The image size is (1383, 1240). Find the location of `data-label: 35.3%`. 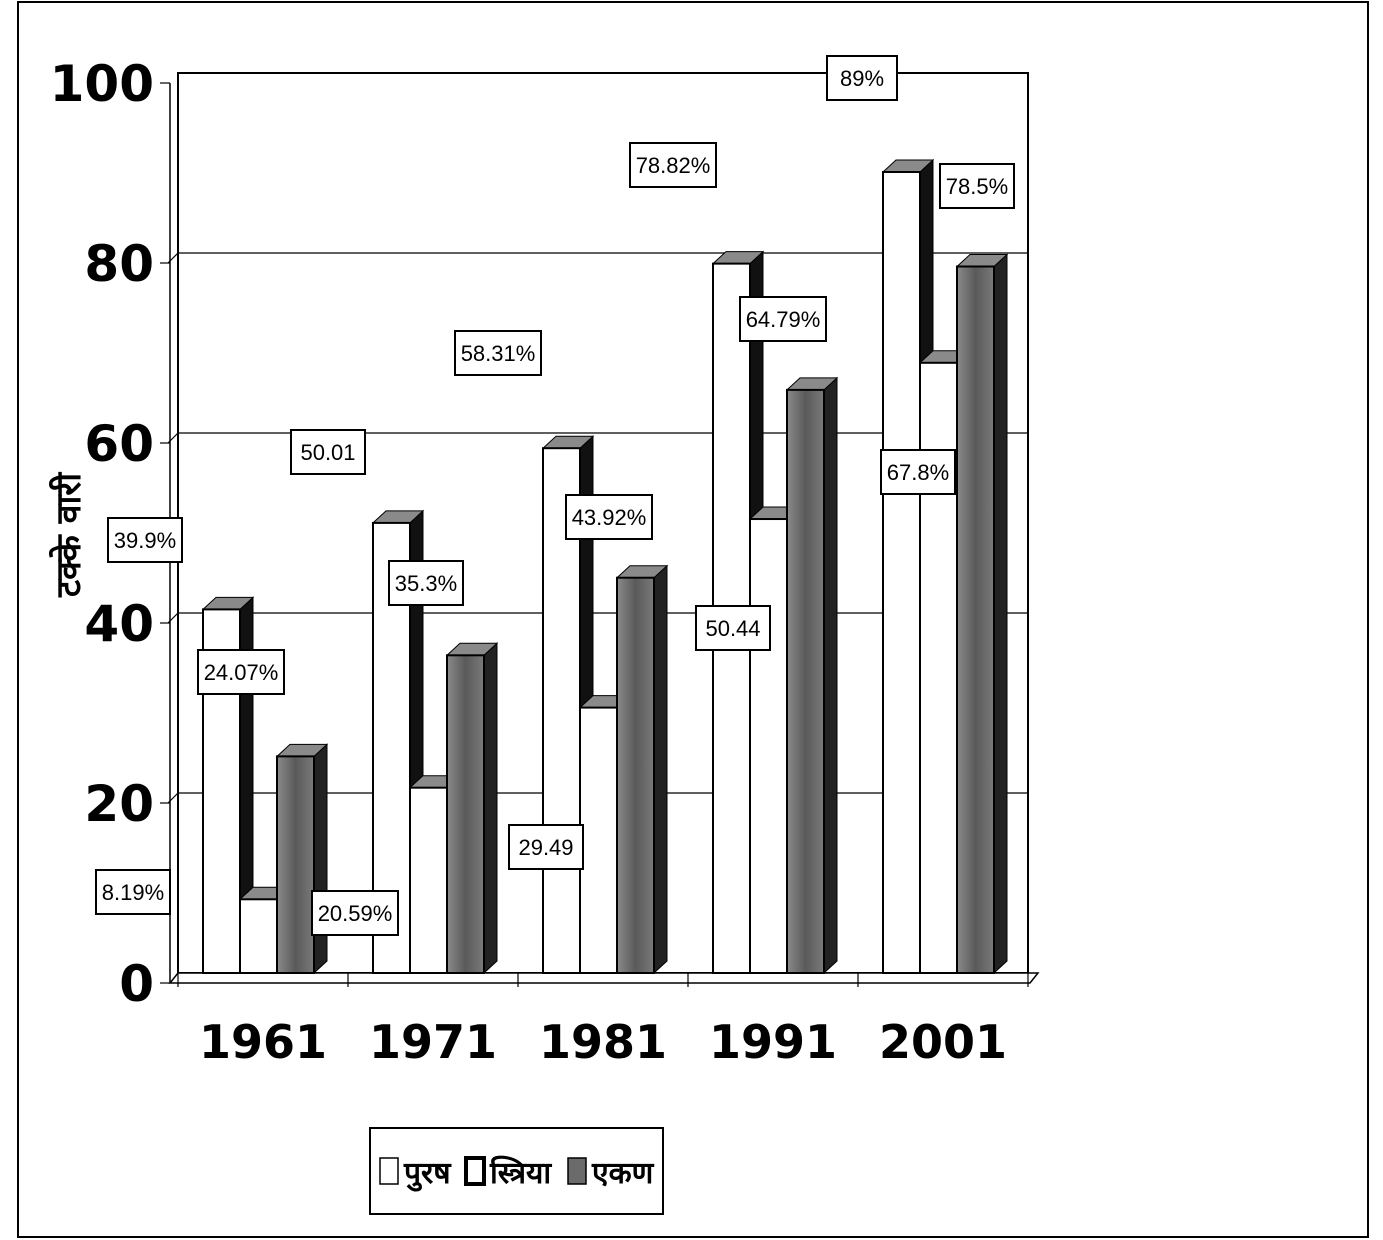

data-label: 35.3% is located at coordinates (426, 583).